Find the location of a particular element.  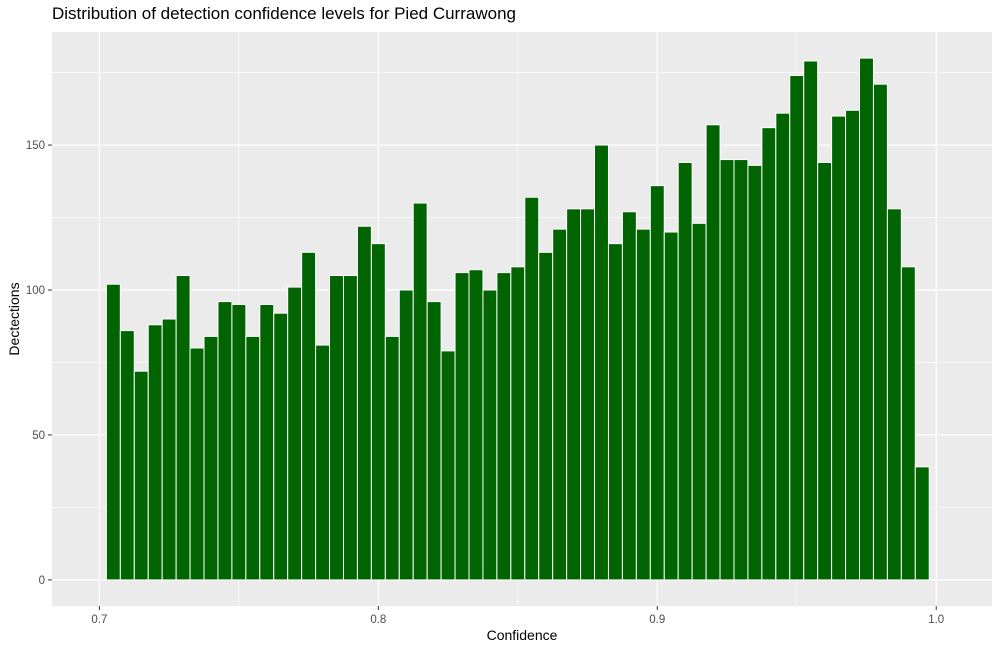

x-axis-title: Confidence is located at coordinates (522, 635).